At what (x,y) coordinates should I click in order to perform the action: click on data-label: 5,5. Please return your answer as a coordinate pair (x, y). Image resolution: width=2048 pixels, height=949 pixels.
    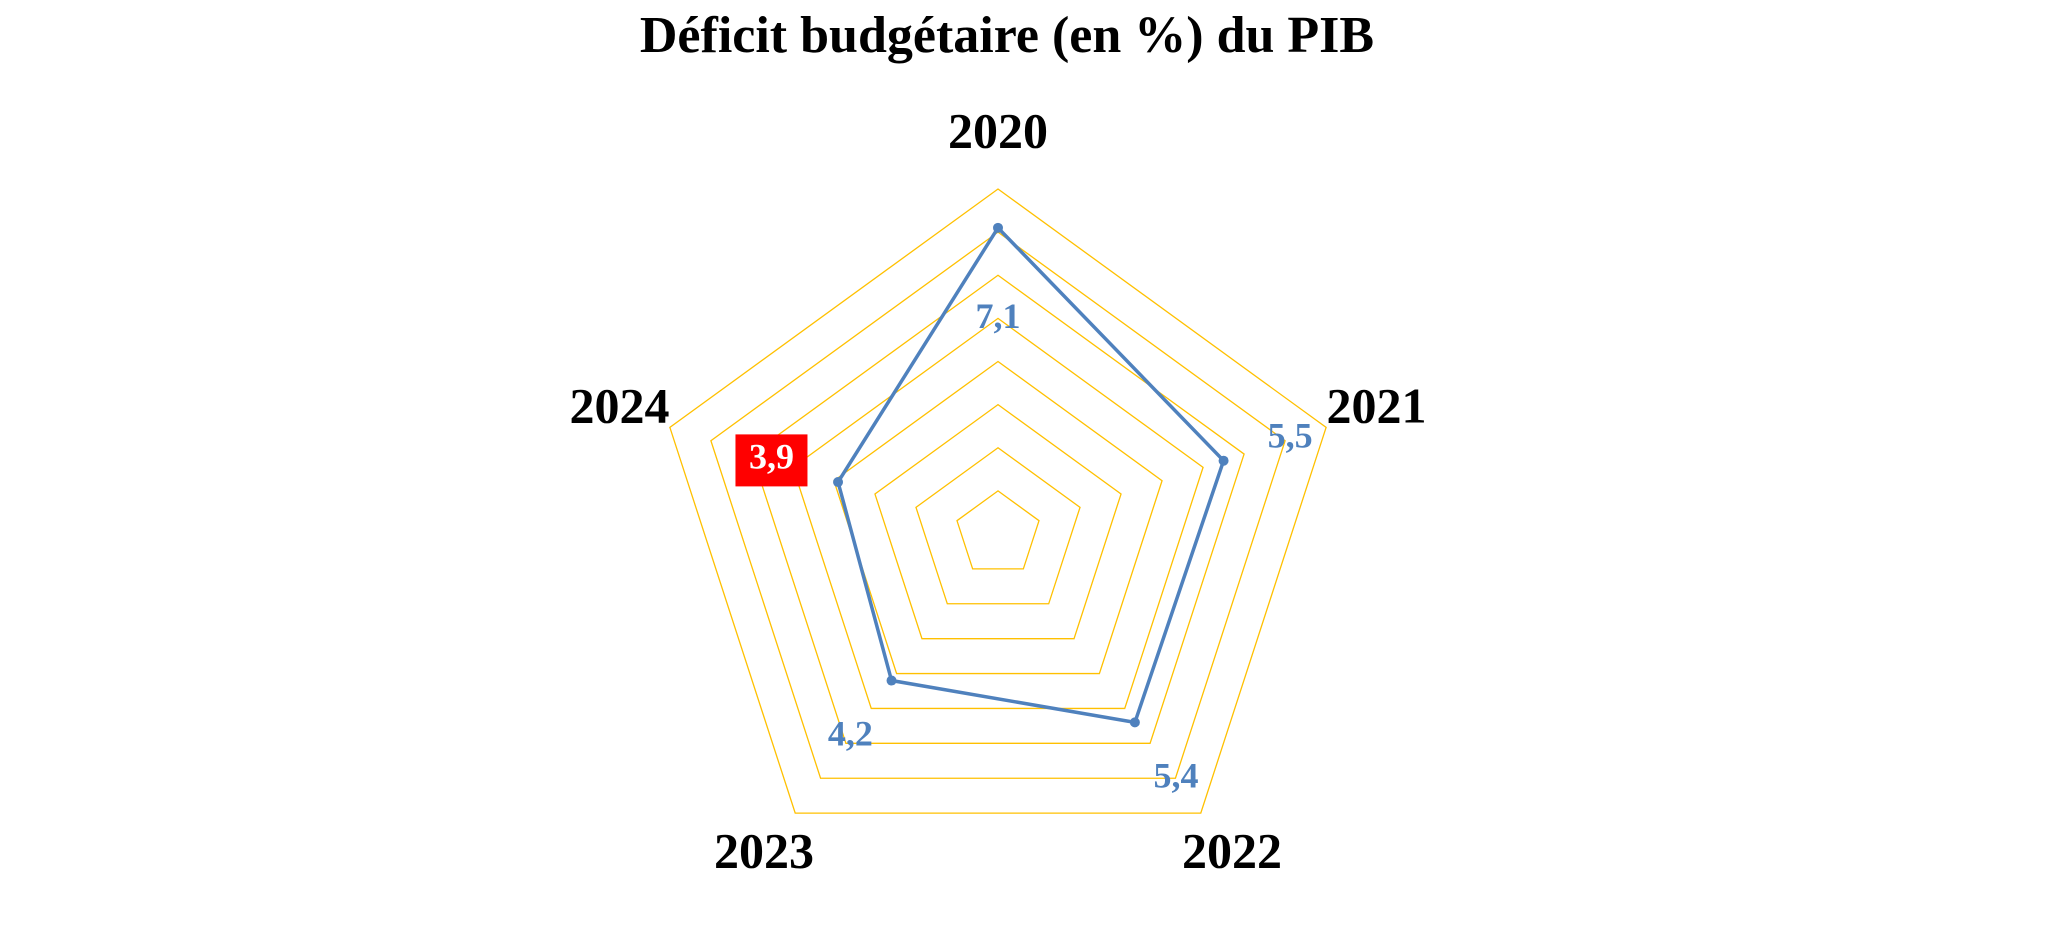
    Looking at the image, I should click on (1290, 435).